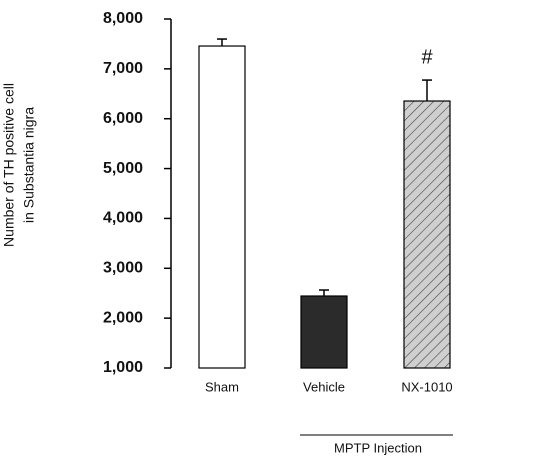 This screenshot has width=549, height=462. Describe the element at coordinates (123, 317) in the screenshot. I see `y-tick-label: 2,000` at that location.